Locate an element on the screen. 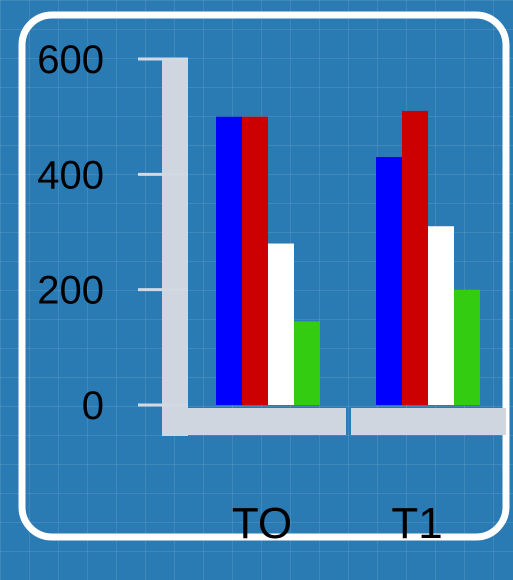 The height and width of the screenshot is (580, 513). y-axis-wall is located at coordinates (175, 247).